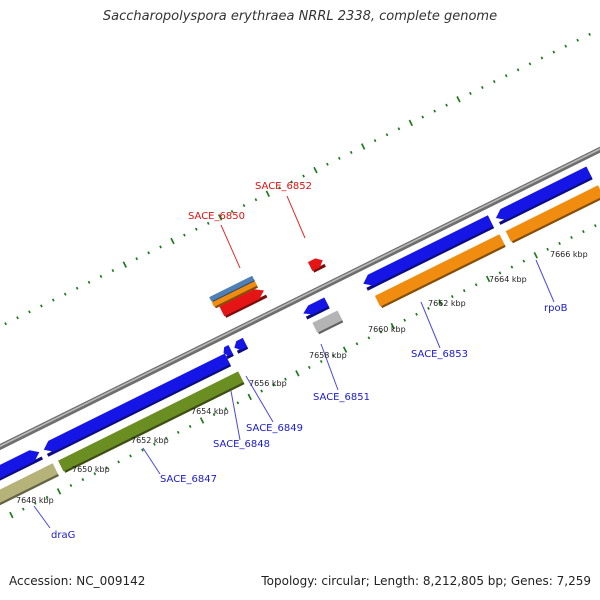 This screenshot has height=600, width=600. I want to click on blue-cds-mid-shadow, so click(317, 312).